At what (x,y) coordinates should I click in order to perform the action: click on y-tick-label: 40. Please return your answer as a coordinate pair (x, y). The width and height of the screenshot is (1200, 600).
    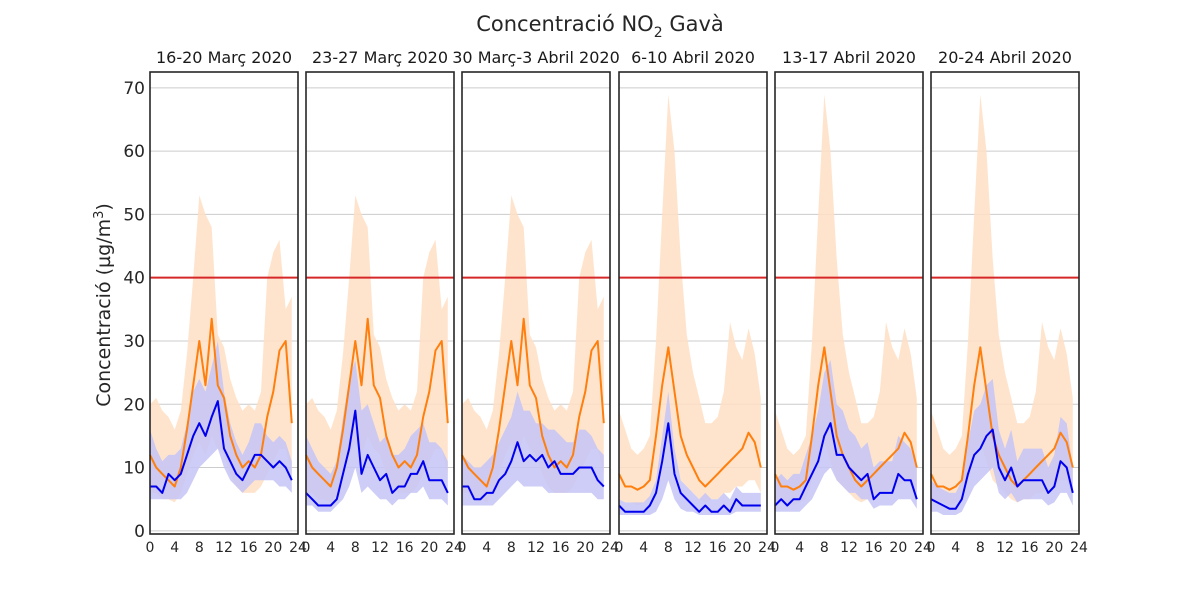
    Looking at the image, I should click on (134, 279).